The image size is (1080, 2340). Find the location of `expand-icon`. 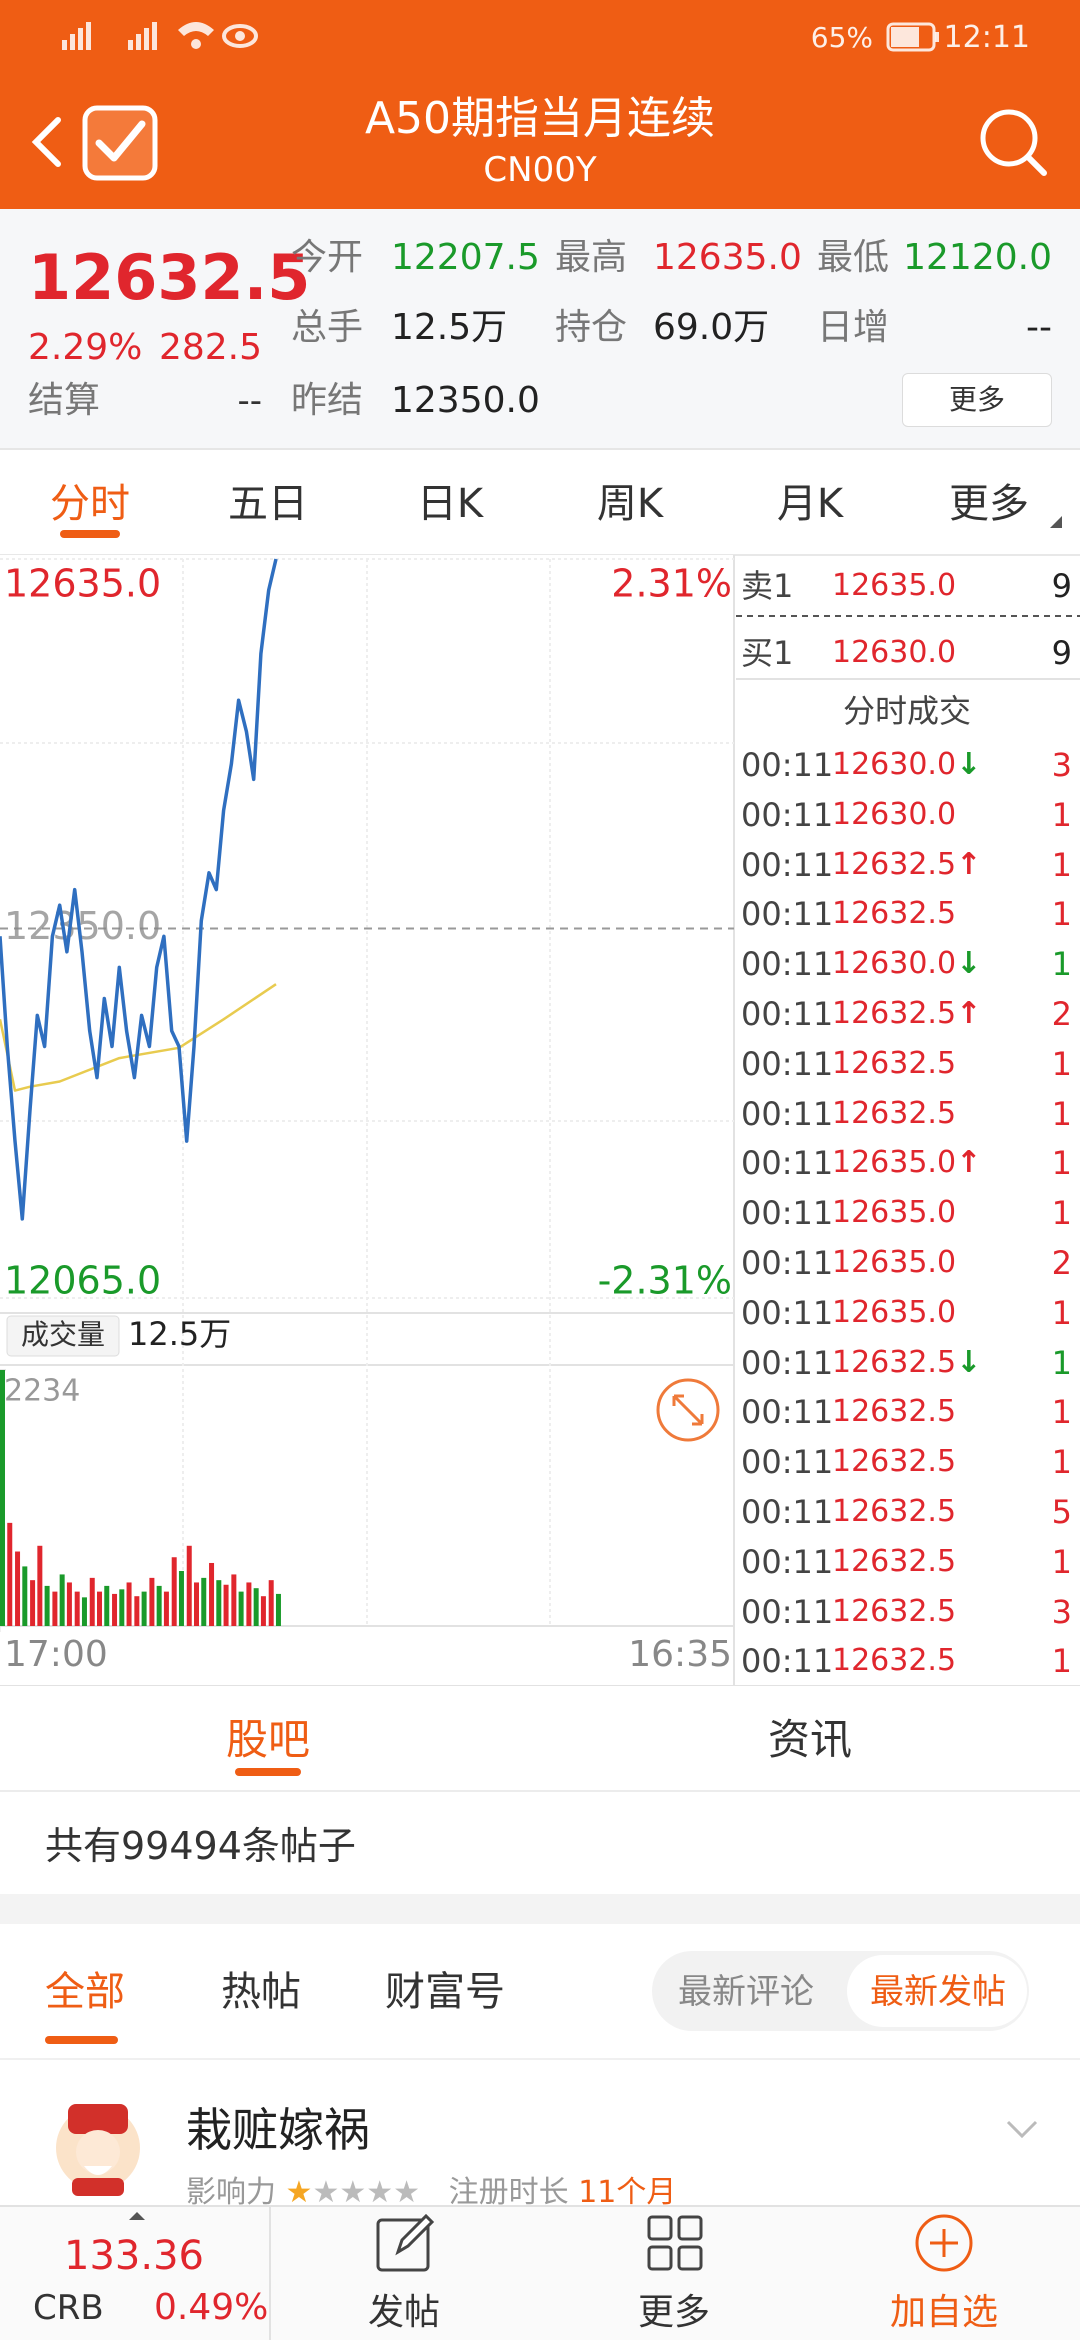

expand-icon is located at coordinates (688, 1410).